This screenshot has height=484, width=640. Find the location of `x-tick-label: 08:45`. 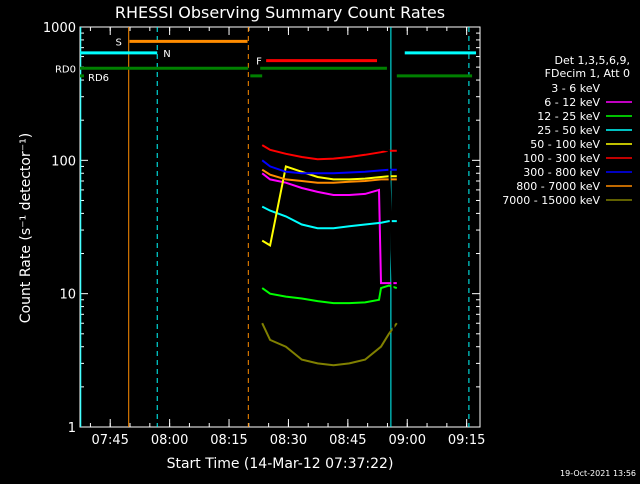

x-tick-label: 08:45 is located at coordinates (347, 440).